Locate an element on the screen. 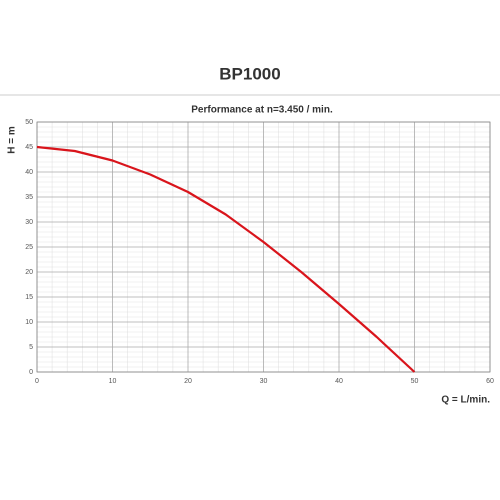 Image resolution: width=500 pixels, height=500 pixels. y-tick-label: 30 is located at coordinates (29, 222).